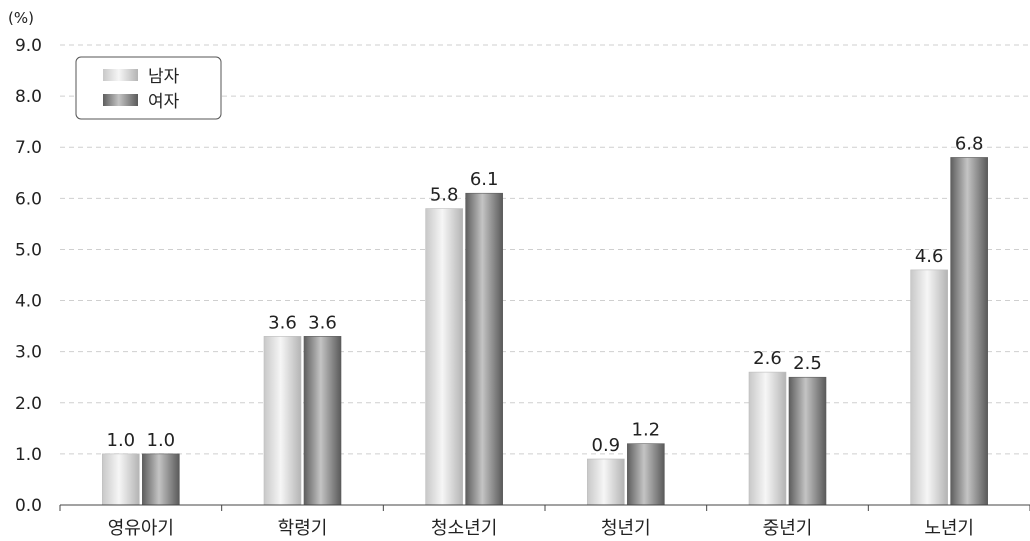  What do you see at coordinates (141, 528) in the screenshot?
I see `x-category-label: 영유아기` at bounding box center [141, 528].